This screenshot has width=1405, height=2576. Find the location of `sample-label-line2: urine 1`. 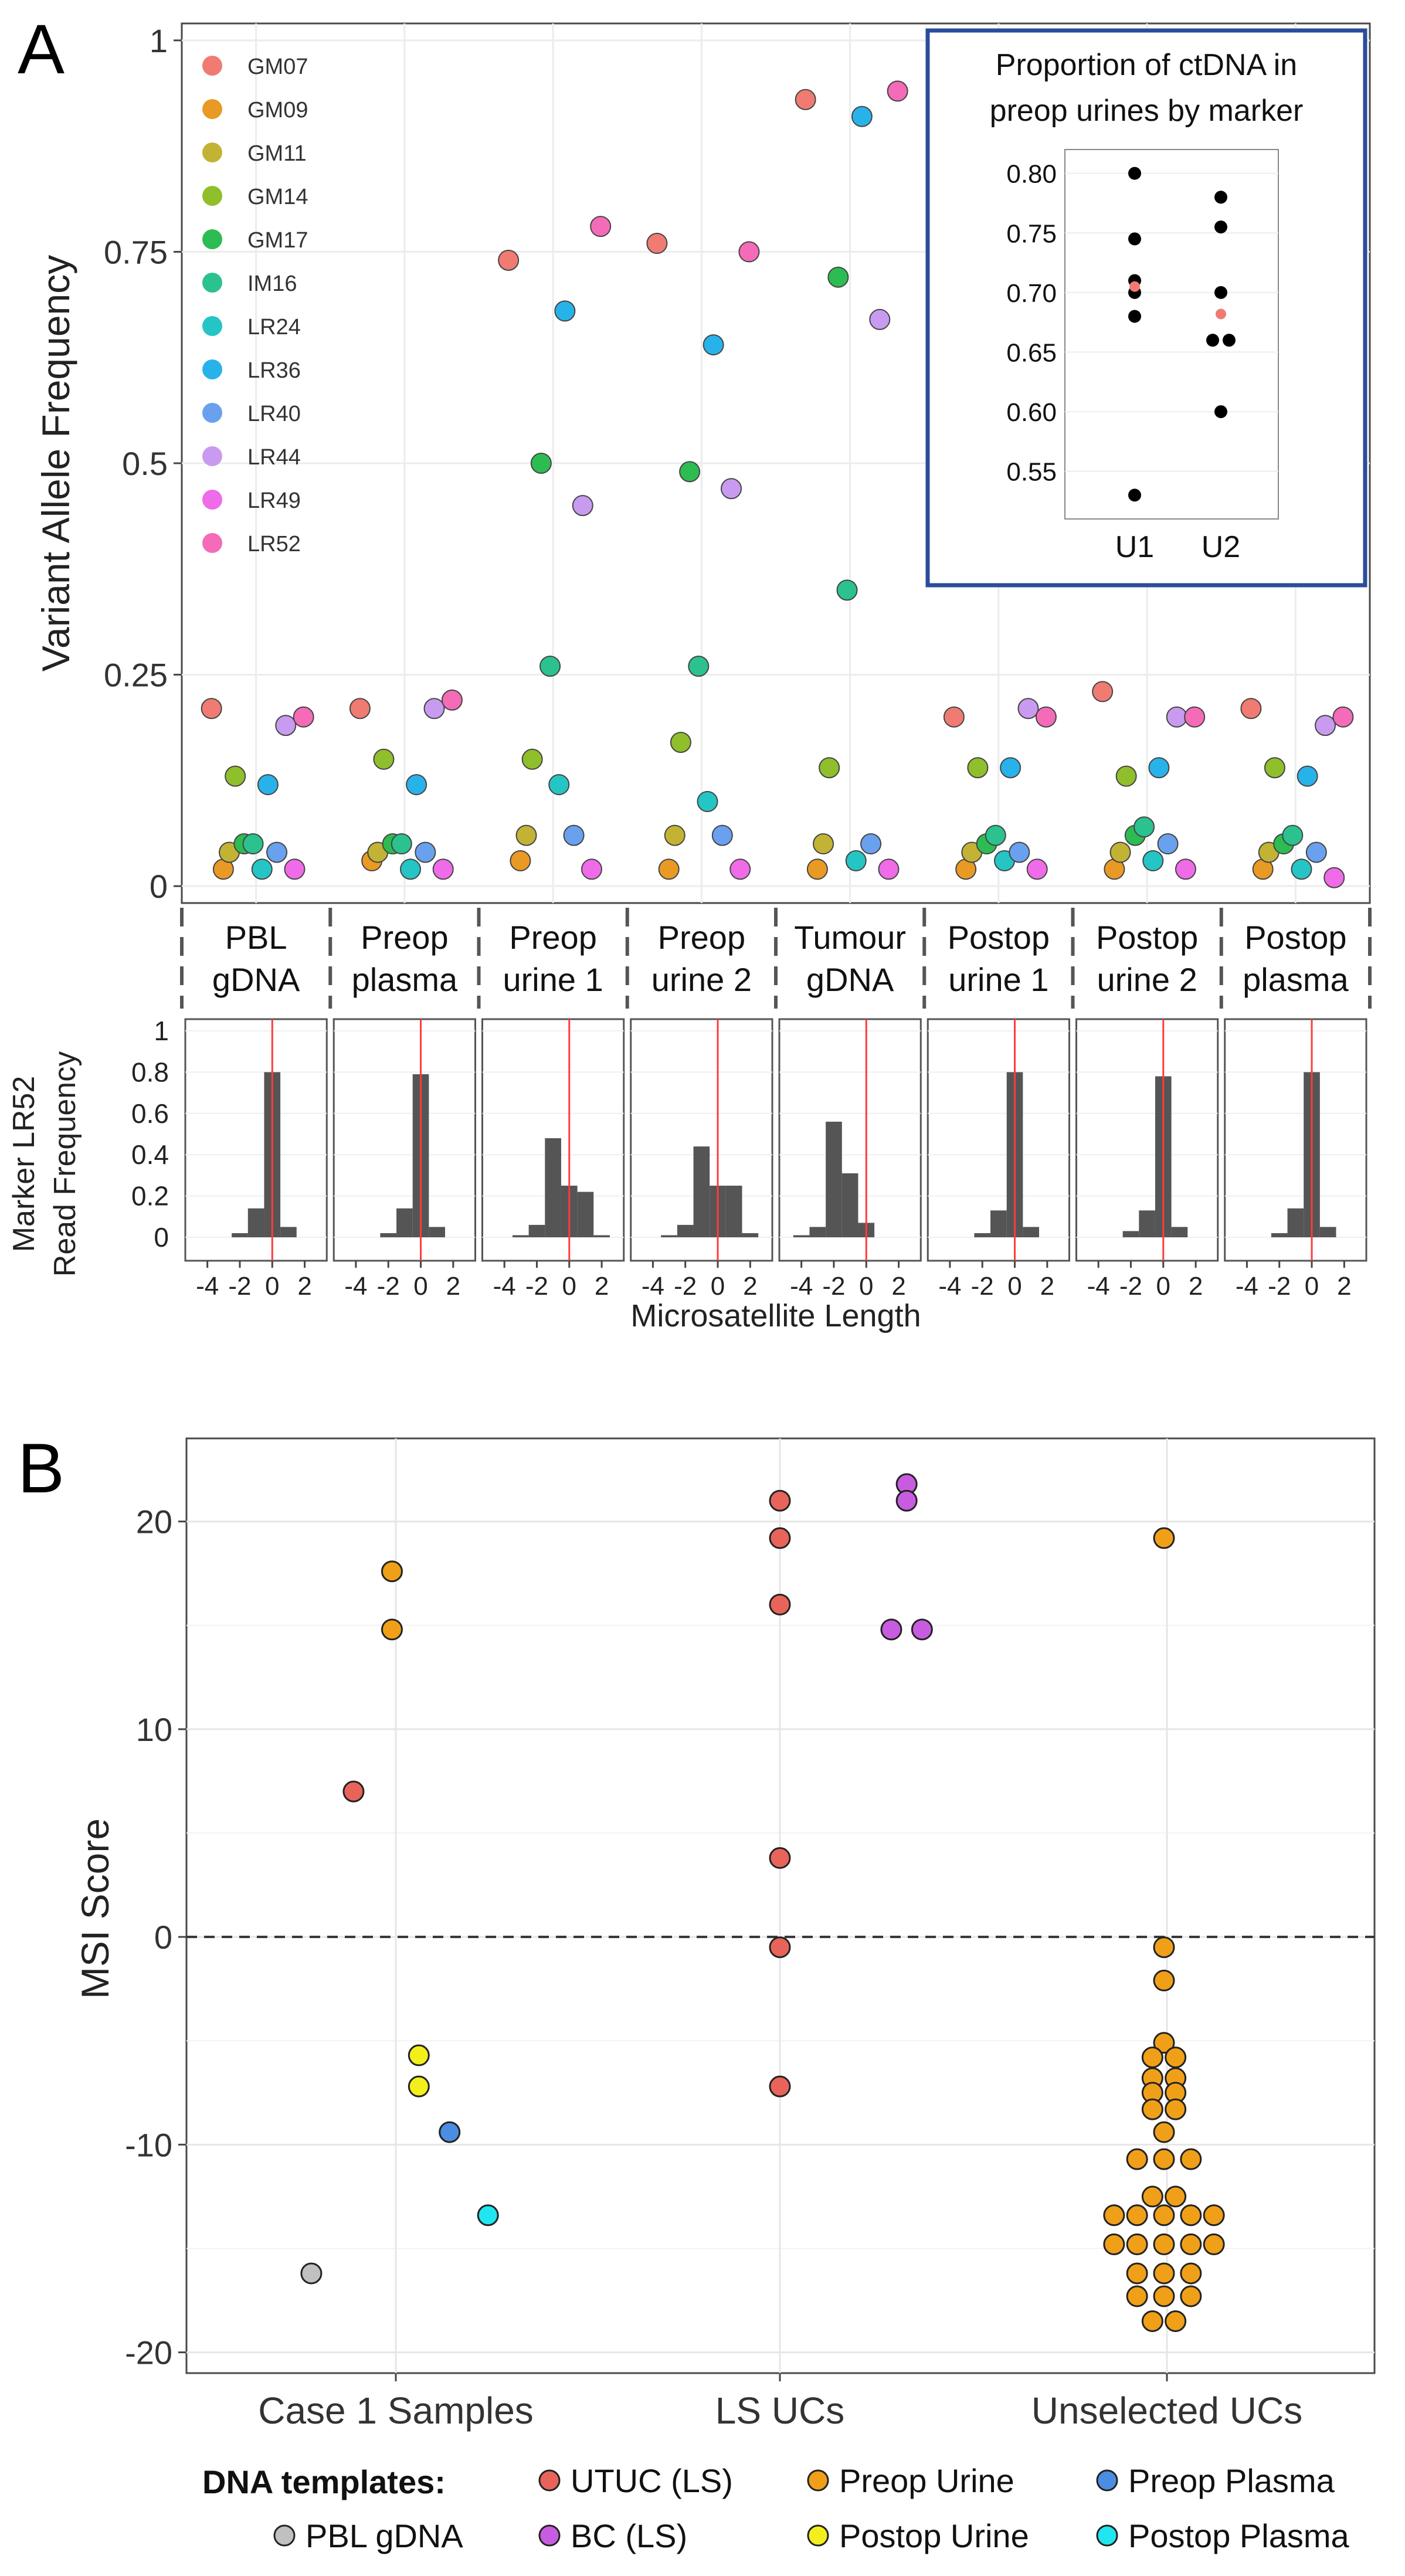

sample-label-line2: urine 1 is located at coordinates (998, 979).